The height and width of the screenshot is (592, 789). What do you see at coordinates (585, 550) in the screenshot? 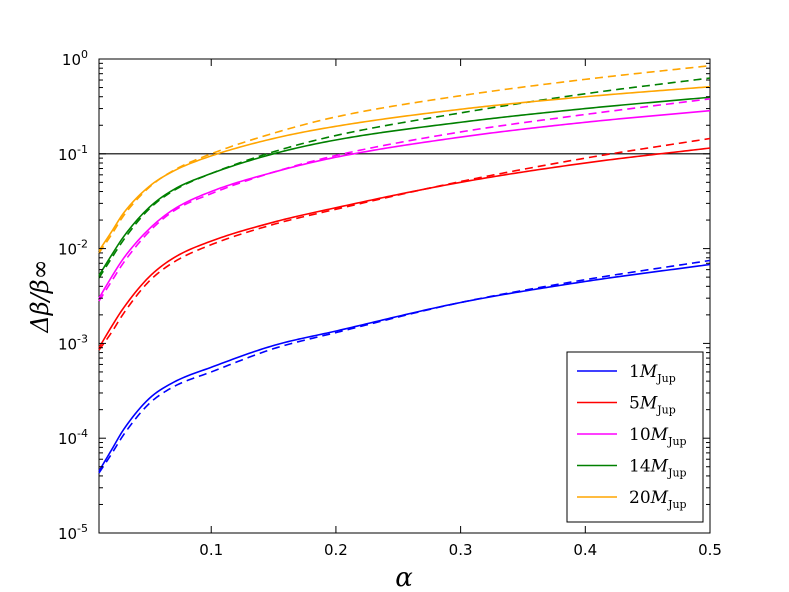
I see `x-tick-label-3: 0.4` at bounding box center [585, 550].